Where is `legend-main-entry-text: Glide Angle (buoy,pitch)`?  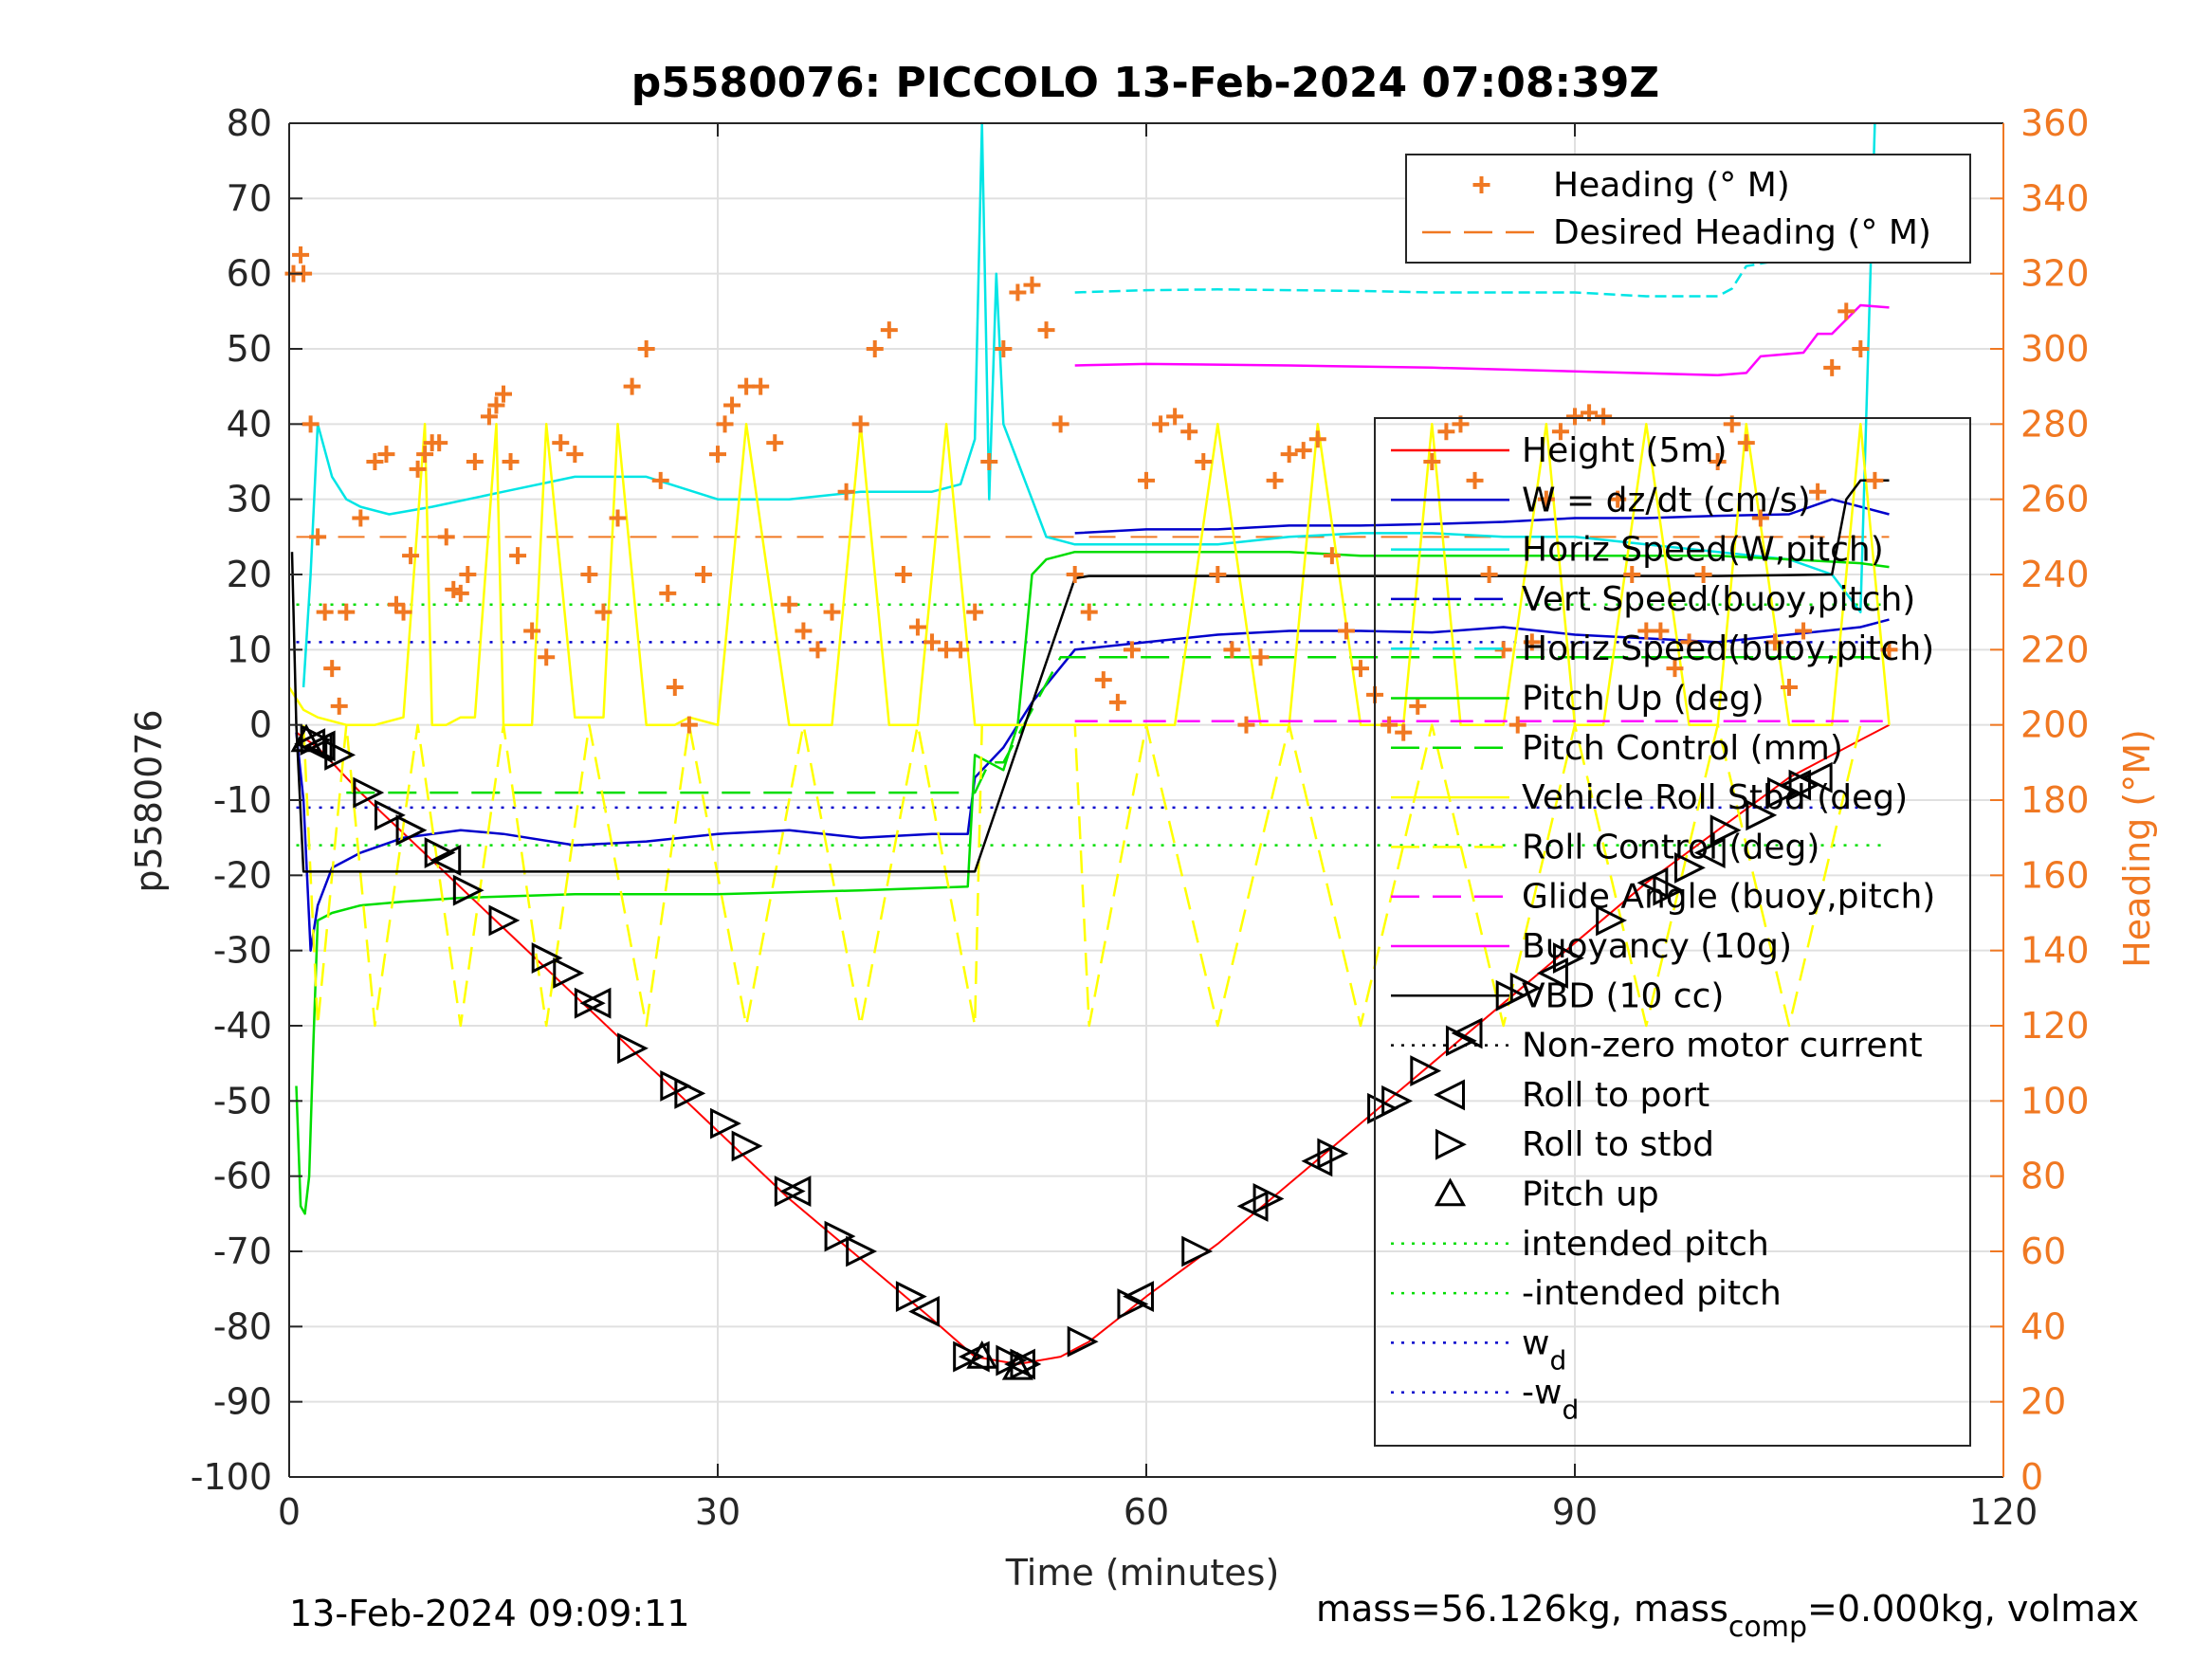
legend-main-entry-text: Glide Angle (buoy,pitch) is located at coordinates (1728, 897).